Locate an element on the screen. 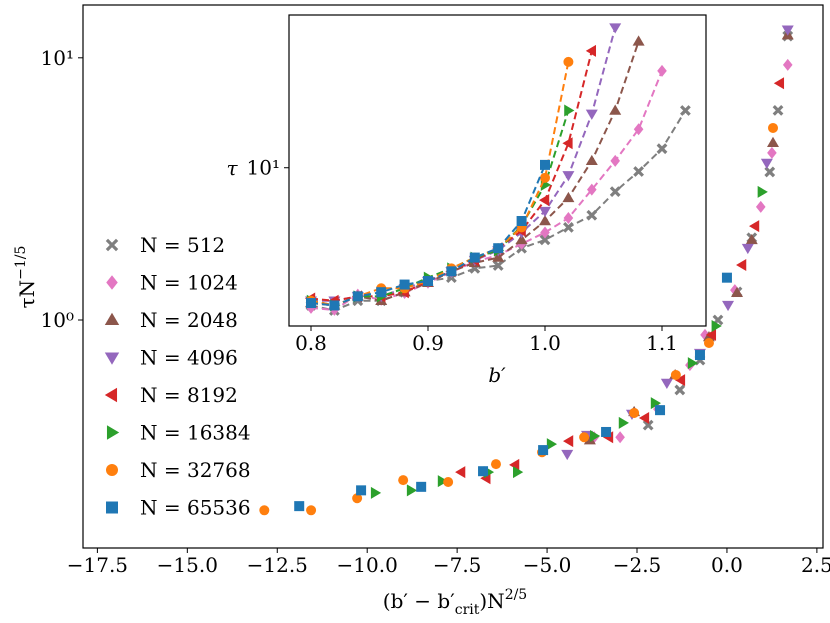 This screenshot has height=623, width=830. x-tick-label: 1.0 is located at coordinates (545, 343).